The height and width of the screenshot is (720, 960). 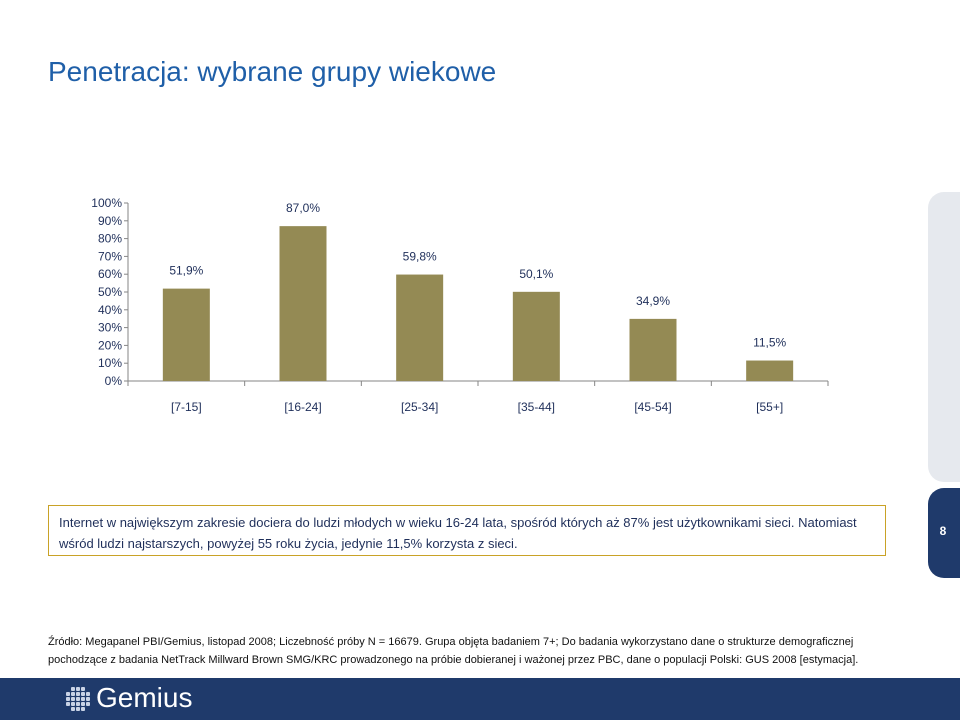 I want to click on y-tick-label: 10%, so click(x=110, y=363).